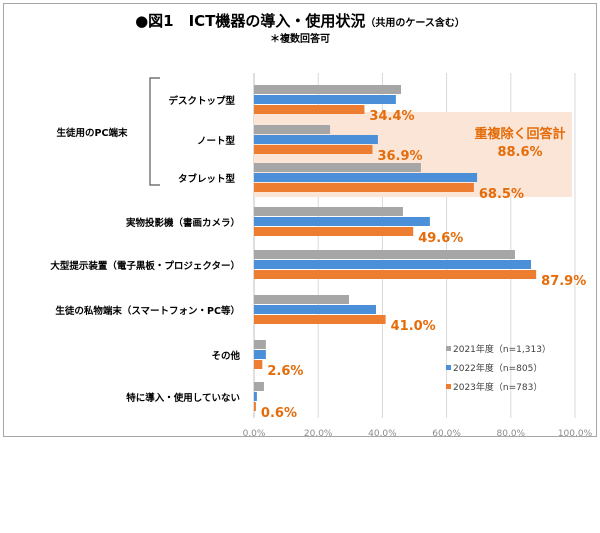 The height and width of the screenshot is (533, 600). Describe the element at coordinates (440, 238) in the screenshot. I see `data-label: 49.6%` at that location.